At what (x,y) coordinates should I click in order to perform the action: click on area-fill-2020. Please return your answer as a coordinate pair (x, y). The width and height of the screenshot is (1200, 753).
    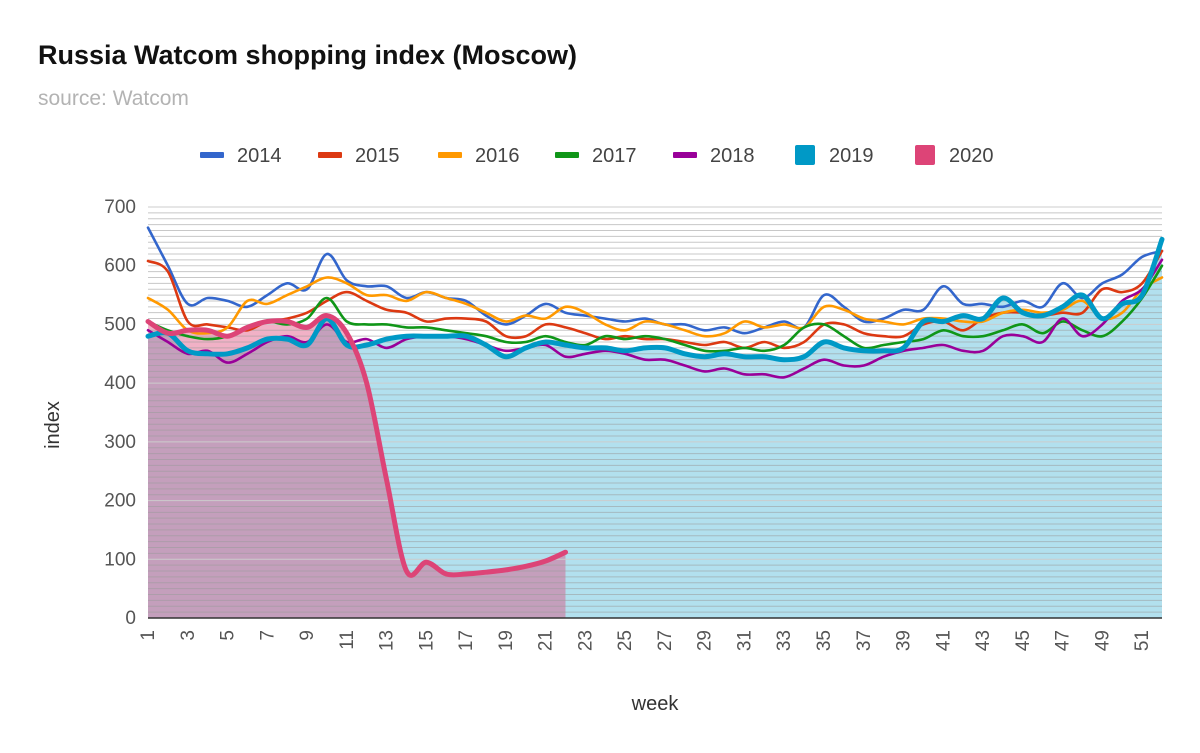
    Looking at the image, I should click on (357, 466).